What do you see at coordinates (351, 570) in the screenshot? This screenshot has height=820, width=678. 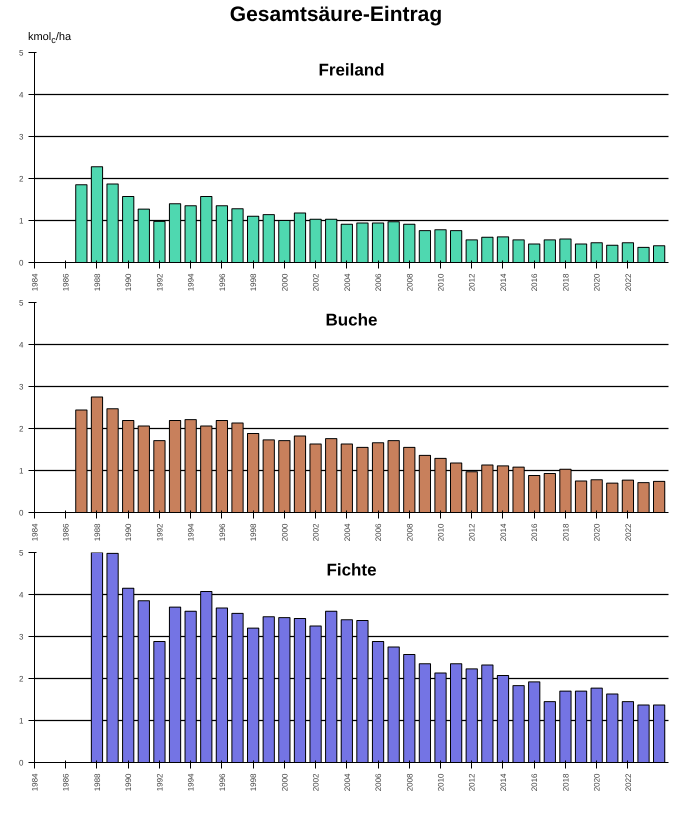 I see `series-label: Fichte` at bounding box center [351, 570].